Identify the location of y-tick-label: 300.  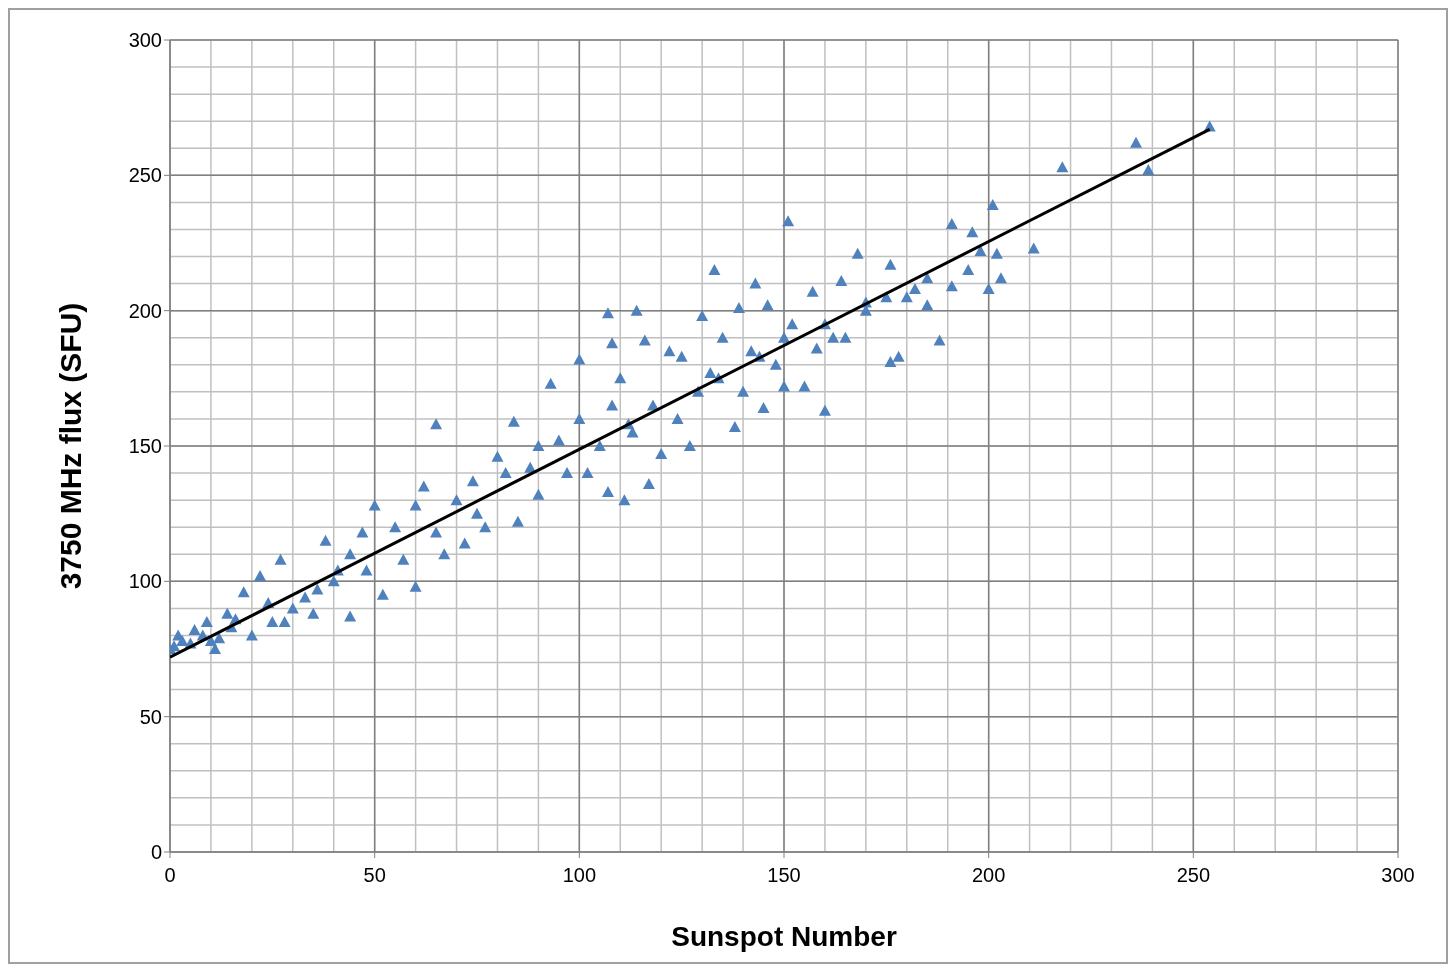
(145, 40).